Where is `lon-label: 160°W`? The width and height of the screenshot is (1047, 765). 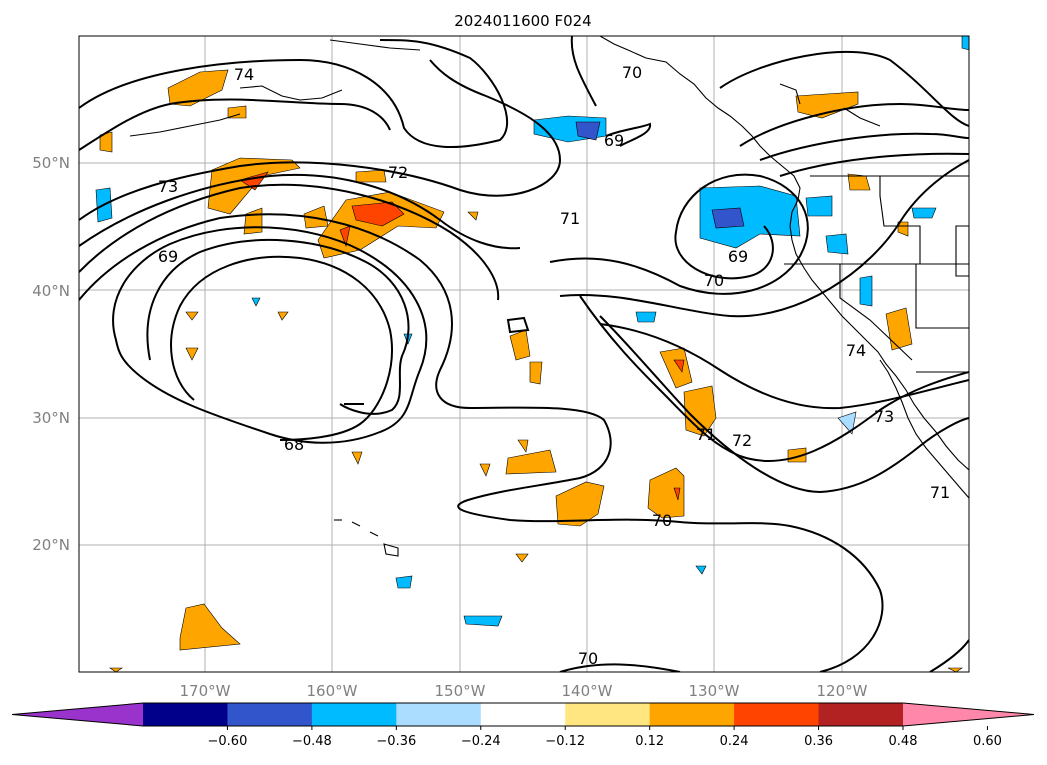 lon-label: 160°W is located at coordinates (332, 691).